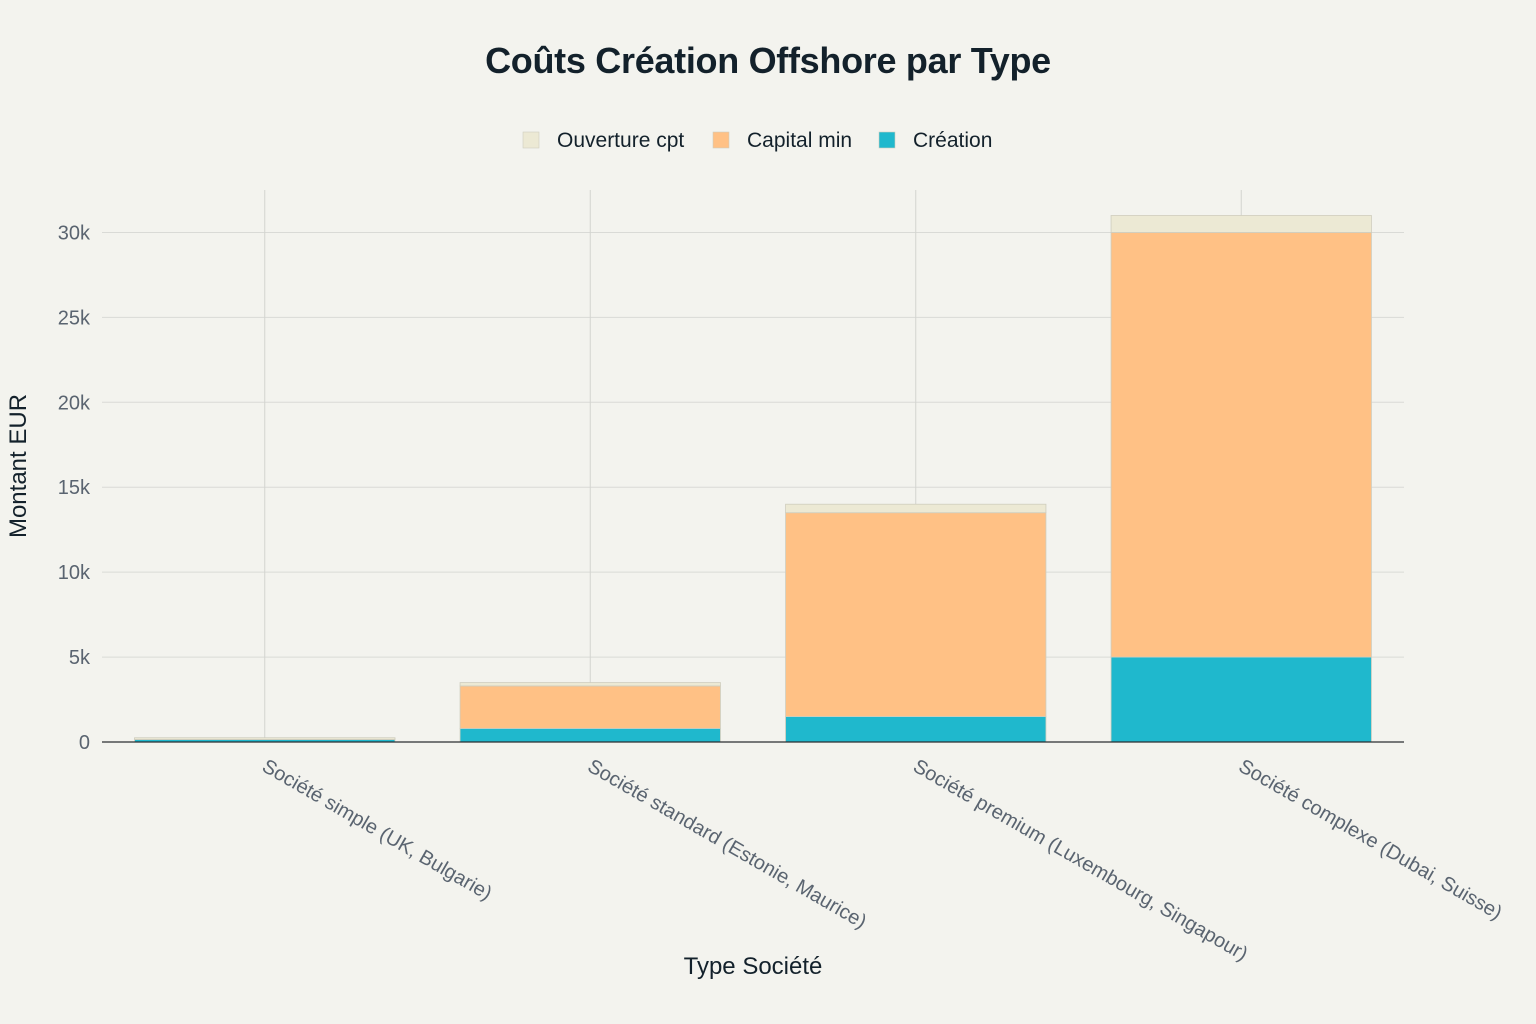  I want to click on legend-label-capital-min: Capital min, so click(799, 140).